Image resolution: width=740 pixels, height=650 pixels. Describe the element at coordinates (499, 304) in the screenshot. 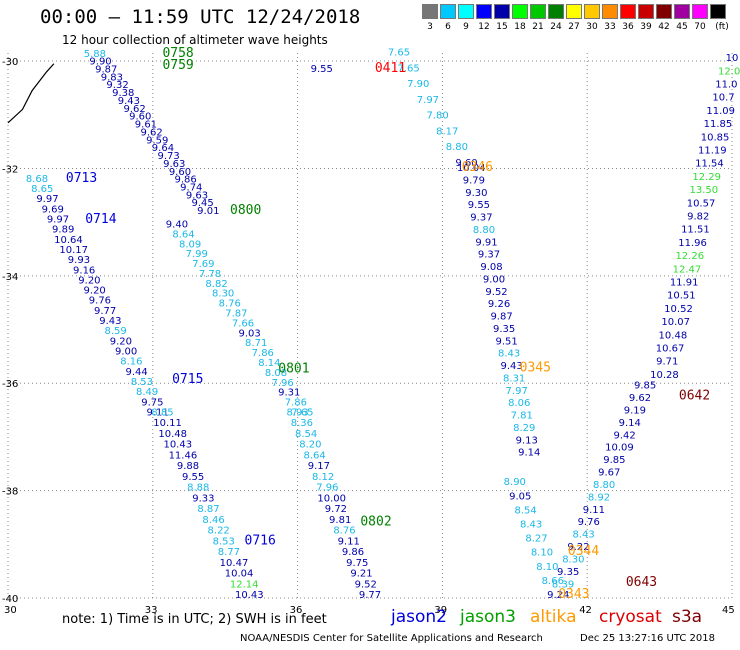

I see `wave-height-value: 9.26` at that location.